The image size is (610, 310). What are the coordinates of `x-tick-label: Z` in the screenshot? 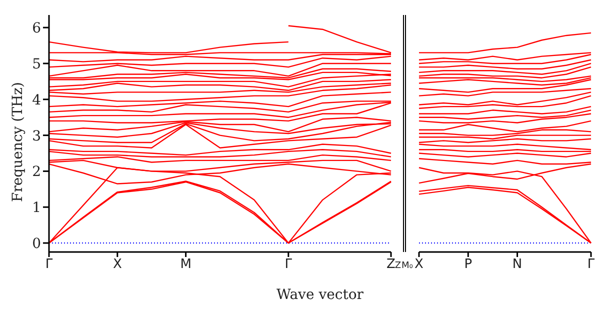 It's located at (391, 264).